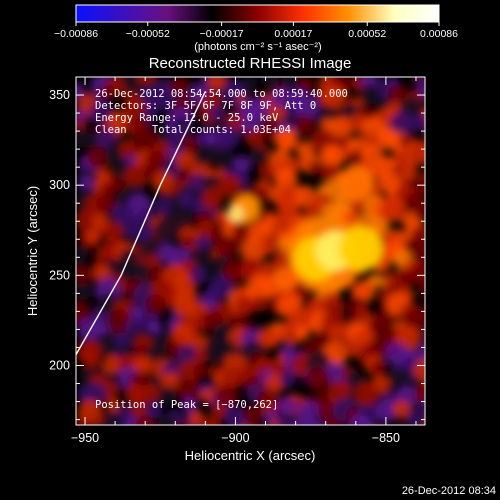  Describe the element at coordinates (367, 34) in the screenshot. I see `colorbar-tick-label: 0.00052` at that location.